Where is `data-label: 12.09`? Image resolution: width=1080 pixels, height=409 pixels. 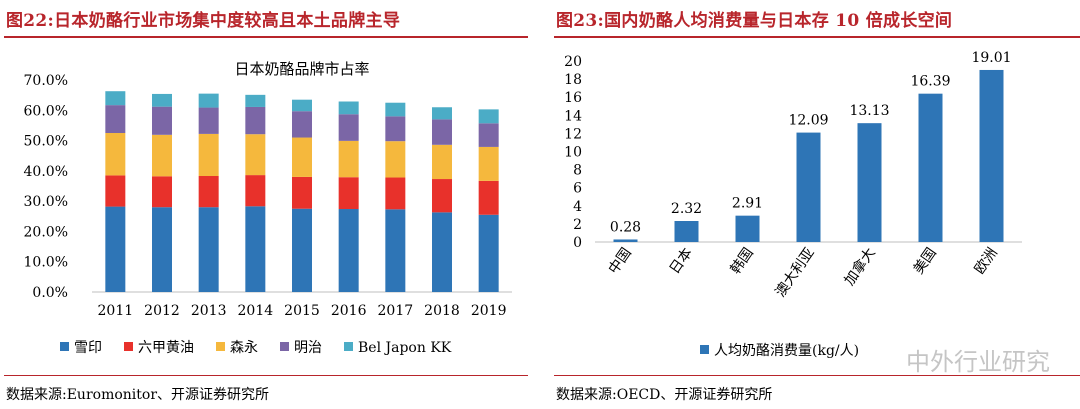
data-label: 12.09 is located at coordinates (808, 121).